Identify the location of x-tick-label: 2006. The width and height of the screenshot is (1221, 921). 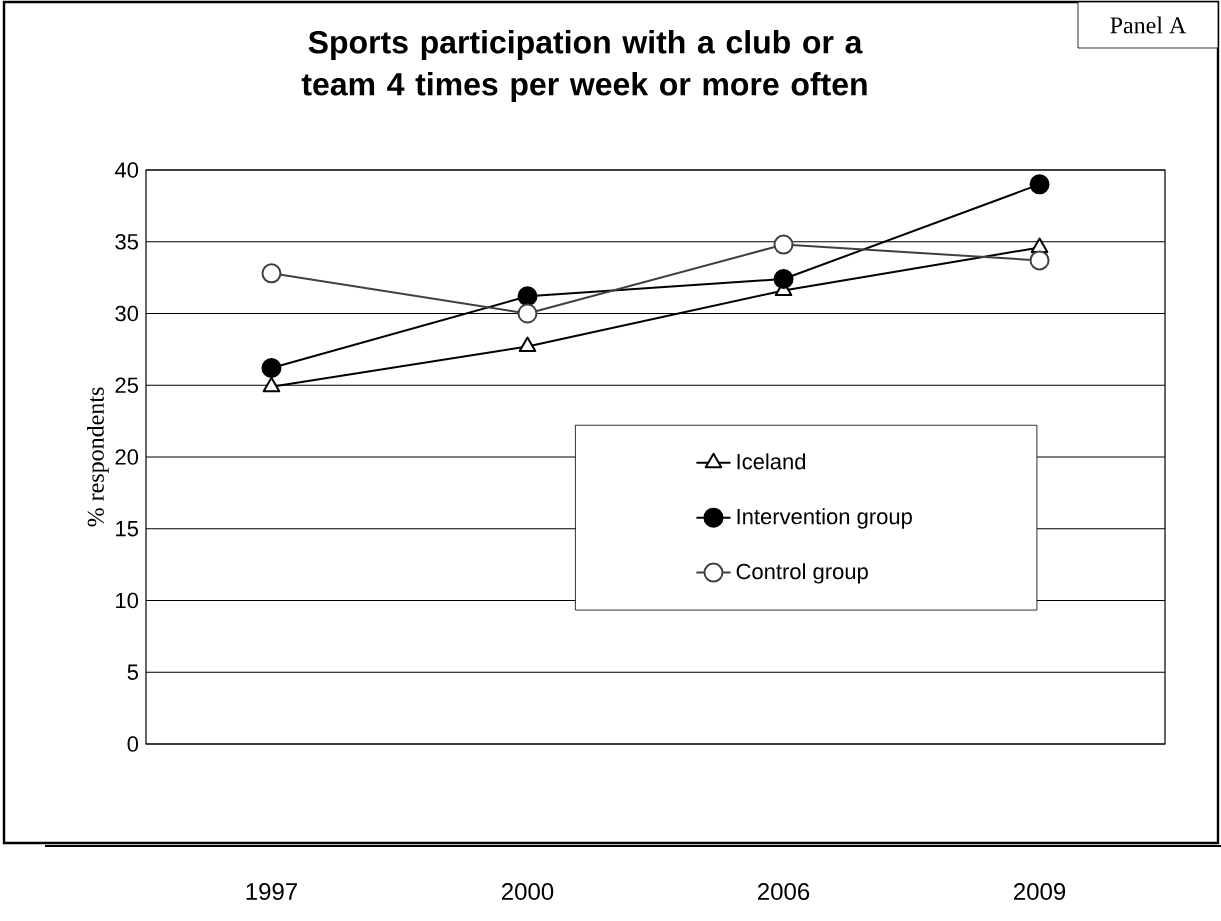
(784, 892).